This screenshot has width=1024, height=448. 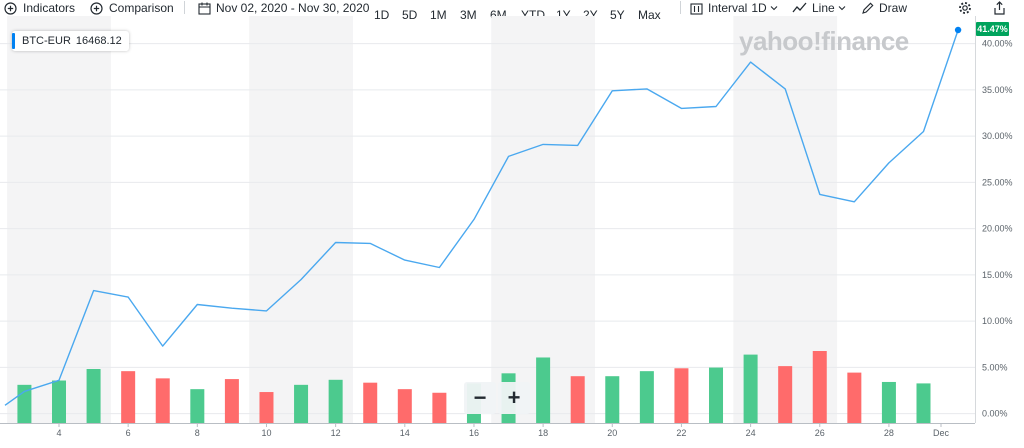 I want to click on comparison-button: Comparison, so click(x=132, y=8).